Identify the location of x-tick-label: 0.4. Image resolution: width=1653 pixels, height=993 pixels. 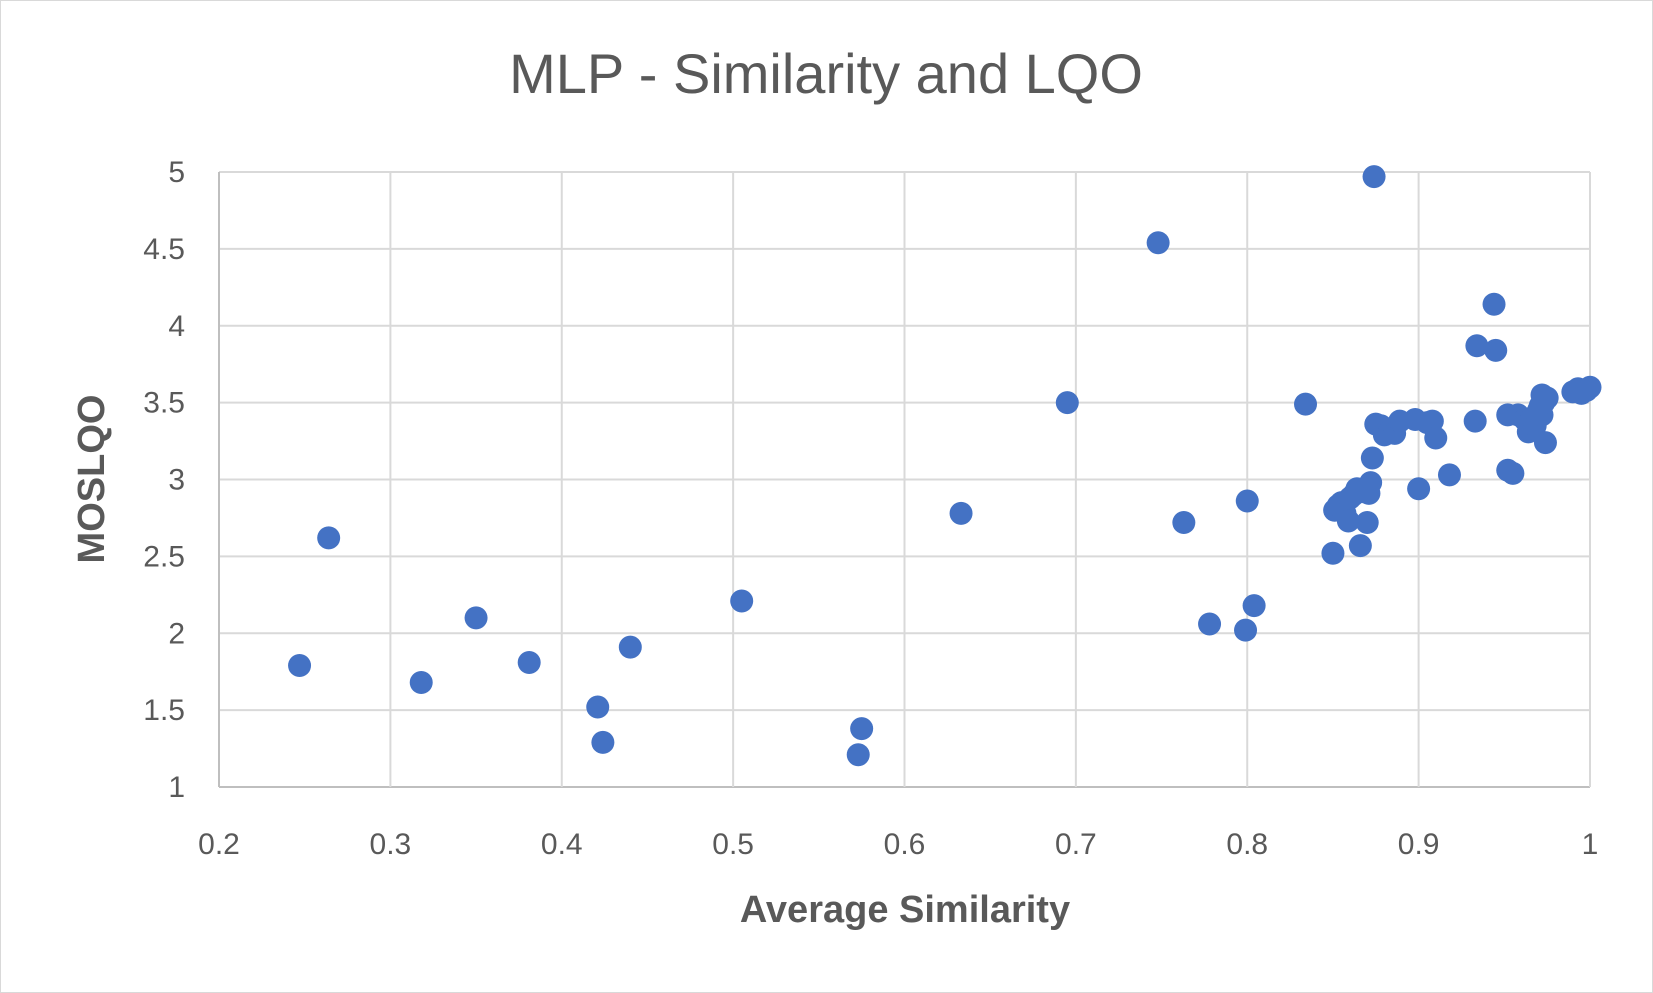
(562, 844).